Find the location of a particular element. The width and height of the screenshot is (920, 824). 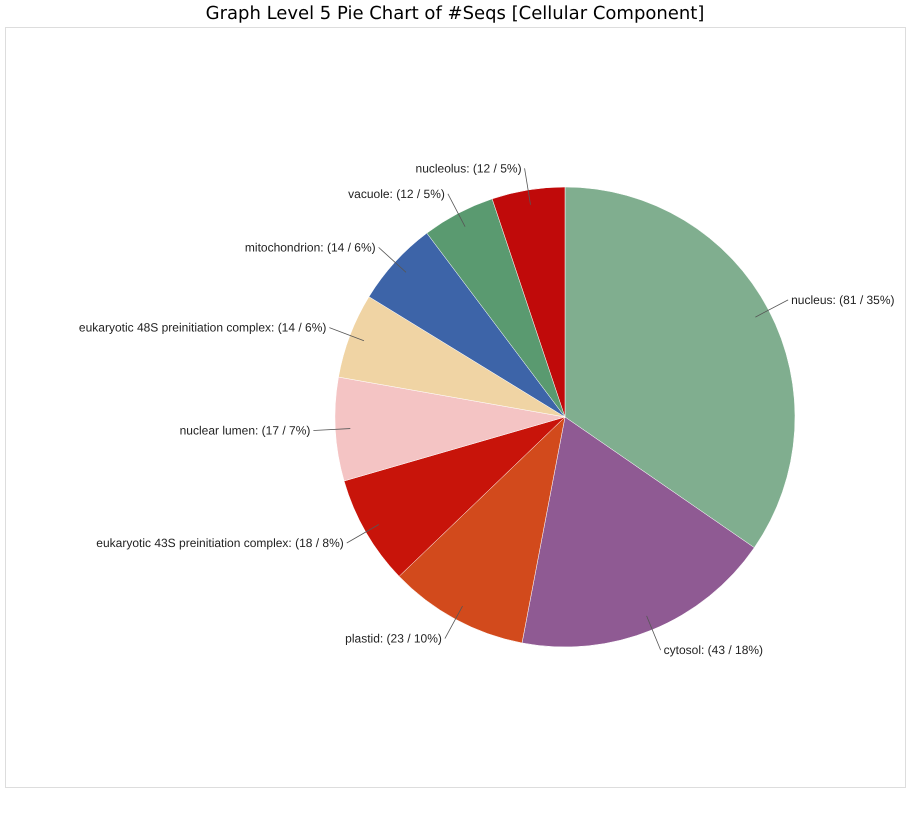

slice-label: nucleus: (81 / 35%) is located at coordinates (843, 299).